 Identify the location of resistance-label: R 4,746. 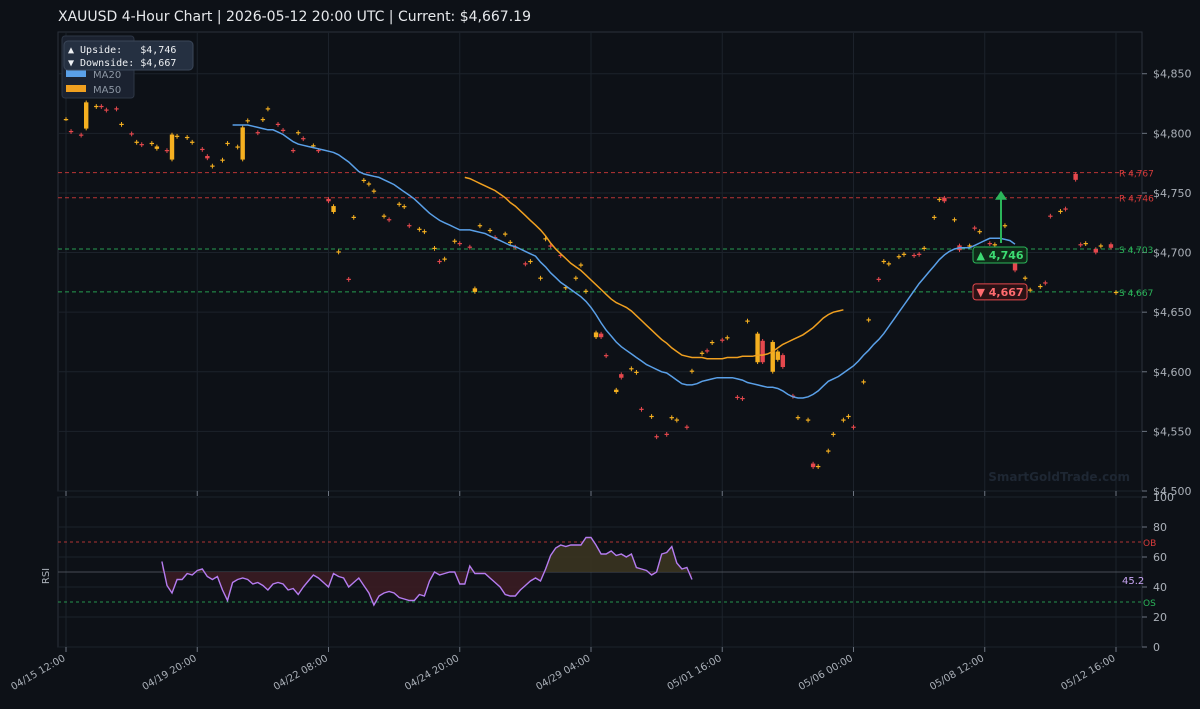
(1136, 200).